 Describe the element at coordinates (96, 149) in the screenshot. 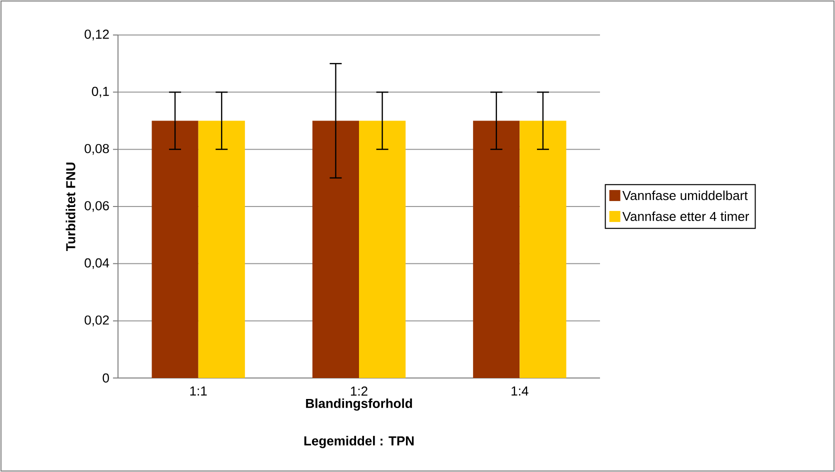

I see `y-tick-label: 0,08` at that location.